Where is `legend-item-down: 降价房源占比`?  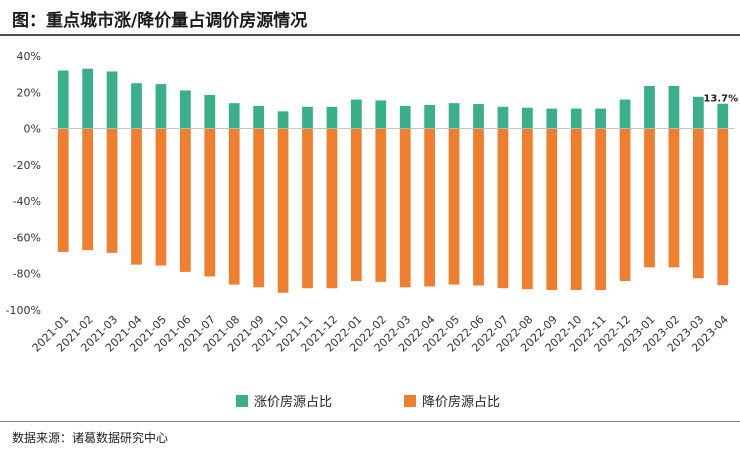 legend-item-down: 降价房源占比 is located at coordinates (452, 400).